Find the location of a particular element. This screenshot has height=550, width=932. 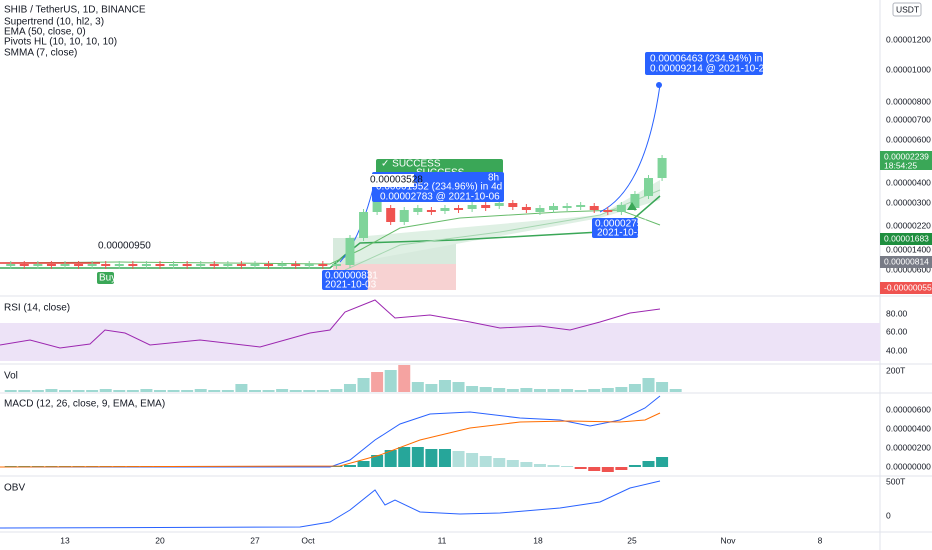

time-tick-label: 11 is located at coordinates (442, 540).